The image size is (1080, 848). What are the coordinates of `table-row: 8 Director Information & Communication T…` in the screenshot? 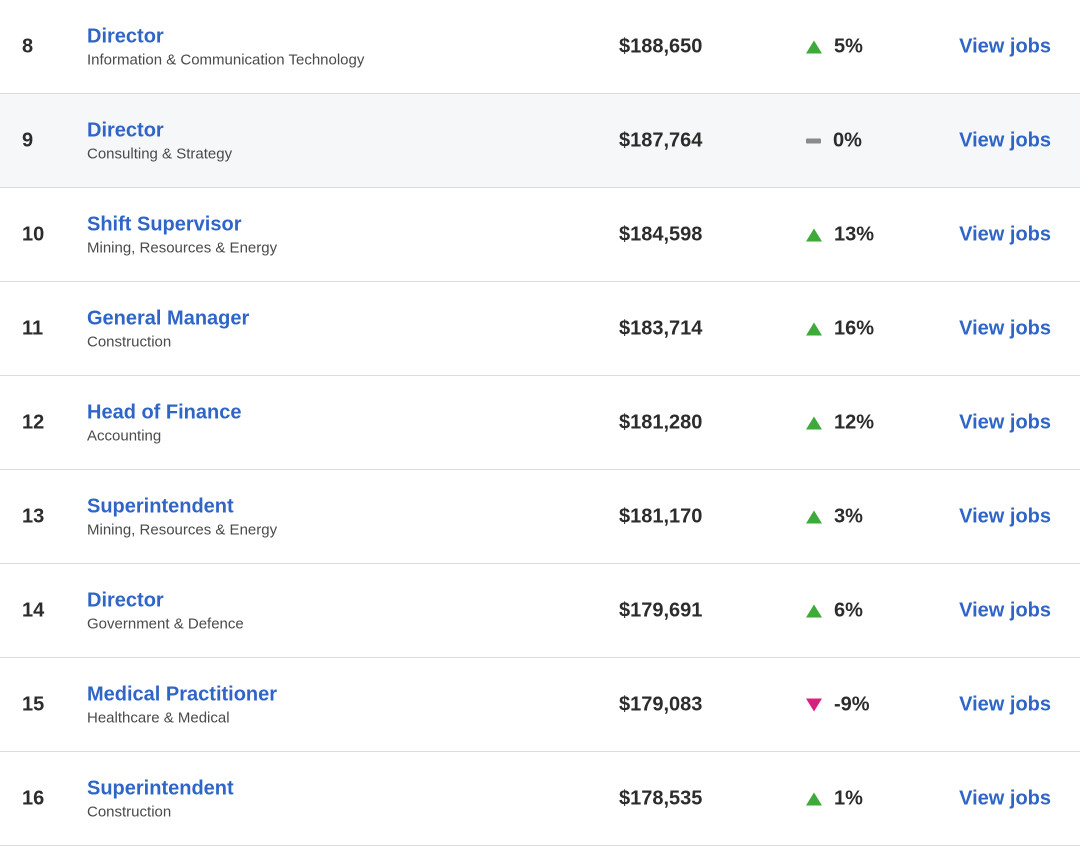 It's located at (540, 47).